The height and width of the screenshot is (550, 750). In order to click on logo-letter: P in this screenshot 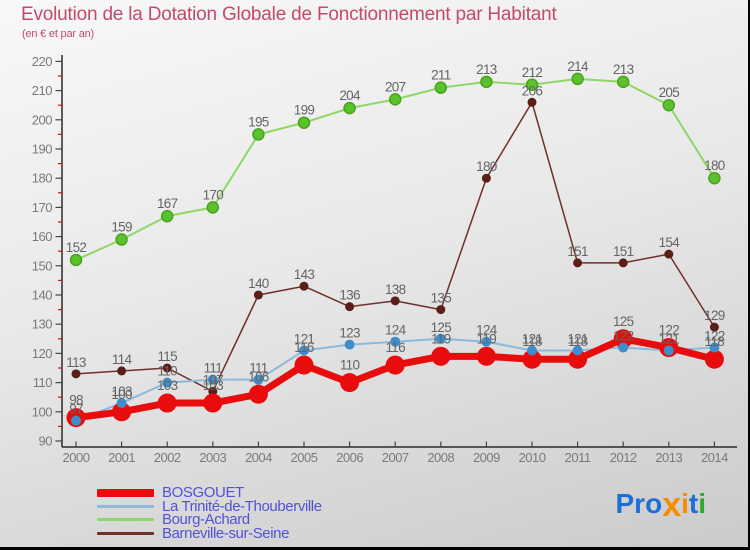, I will do `click(625, 503)`.